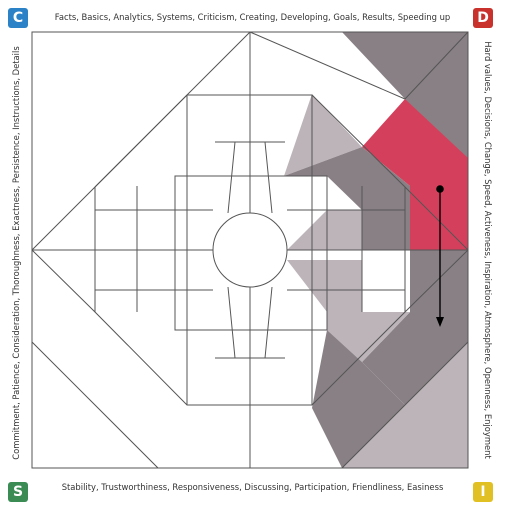 The image size is (505, 505). What do you see at coordinates (347, 198) in the screenshot?
I see `dark-mid-region` at bounding box center [347, 198].